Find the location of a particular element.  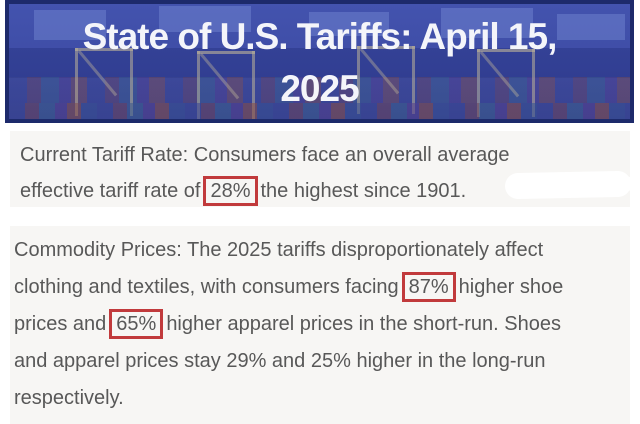

current-tariff-line2-pre: effective tariff rate of is located at coordinates (110, 191).